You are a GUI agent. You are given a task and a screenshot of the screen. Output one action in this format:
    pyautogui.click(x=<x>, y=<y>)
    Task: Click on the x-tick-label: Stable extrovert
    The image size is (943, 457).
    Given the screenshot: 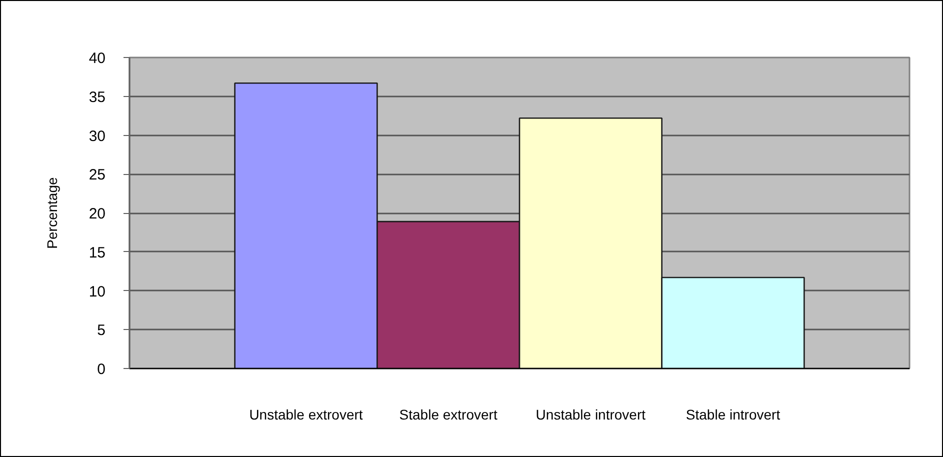 What is the action you would take?
    pyautogui.click(x=448, y=414)
    